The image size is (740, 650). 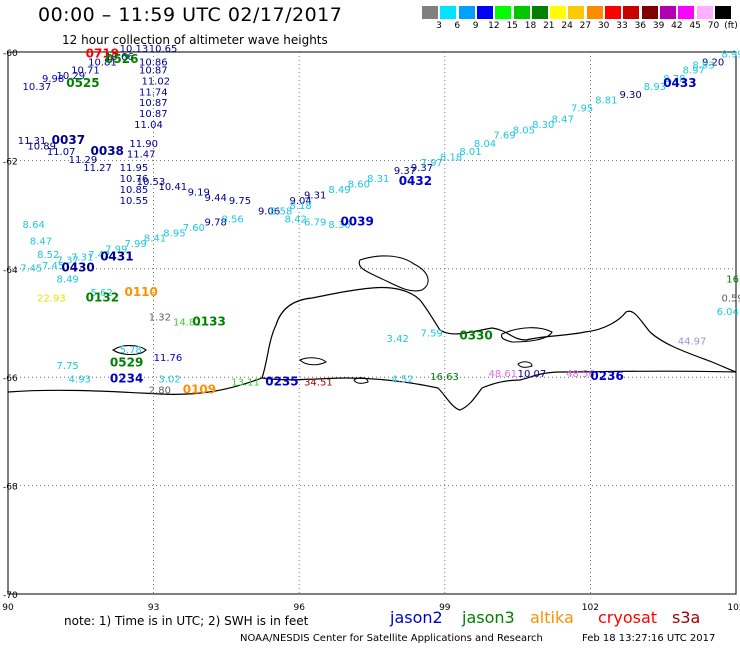 What do you see at coordinates (68, 260) in the screenshot?
I see `wave-height-value: 7.37` at bounding box center [68, 260].